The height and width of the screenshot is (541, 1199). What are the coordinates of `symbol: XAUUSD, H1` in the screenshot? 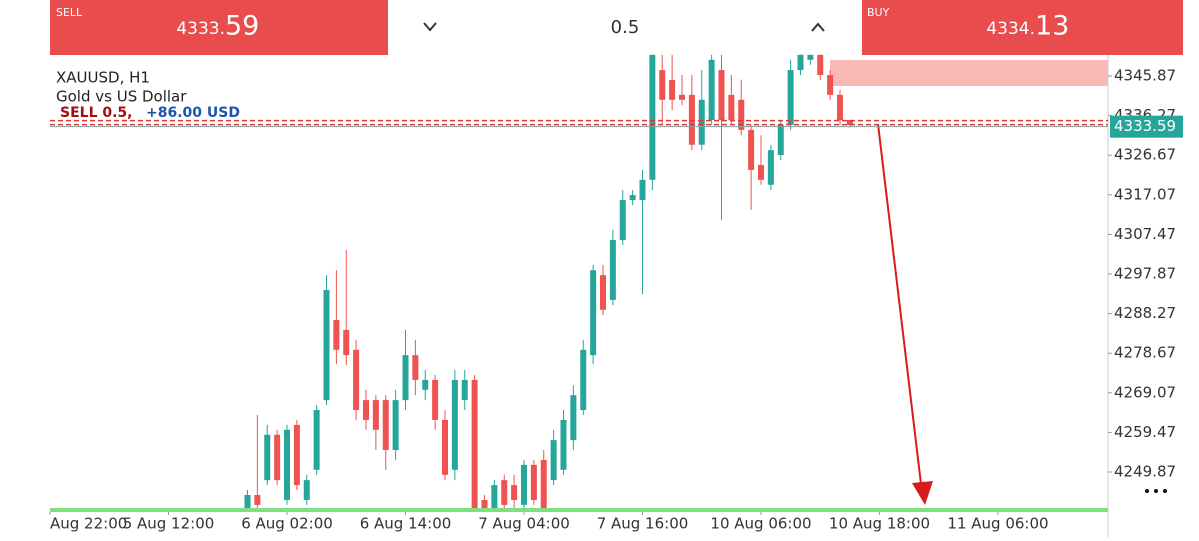 It's located at (103, 78).